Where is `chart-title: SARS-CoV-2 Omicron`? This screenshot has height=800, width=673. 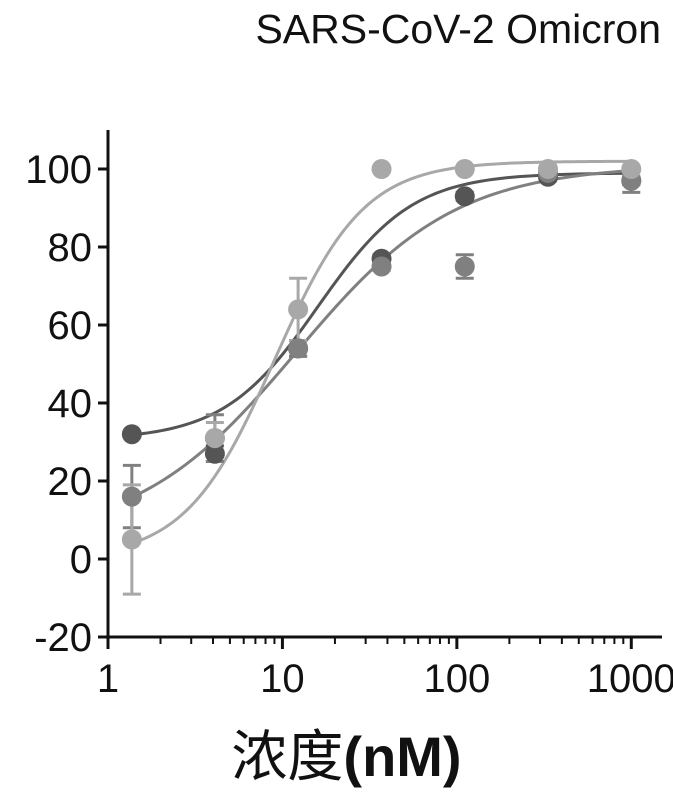 chart-title: SARS-CoV-2 Omicron is located at coordinates (458, 29).